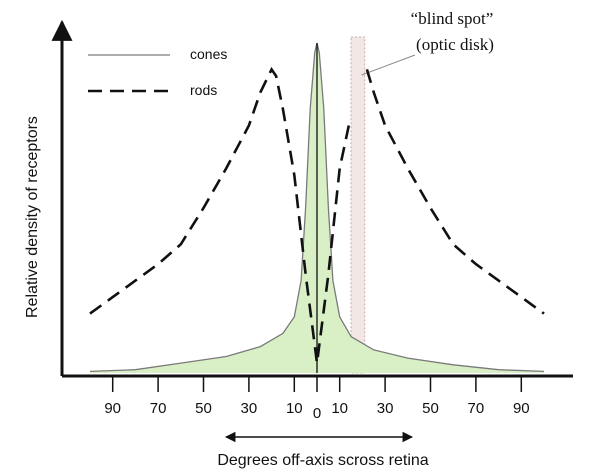 The width and height of the screenshot is (600, 474). I want to click on blind-spot-band, so click(358, 205).